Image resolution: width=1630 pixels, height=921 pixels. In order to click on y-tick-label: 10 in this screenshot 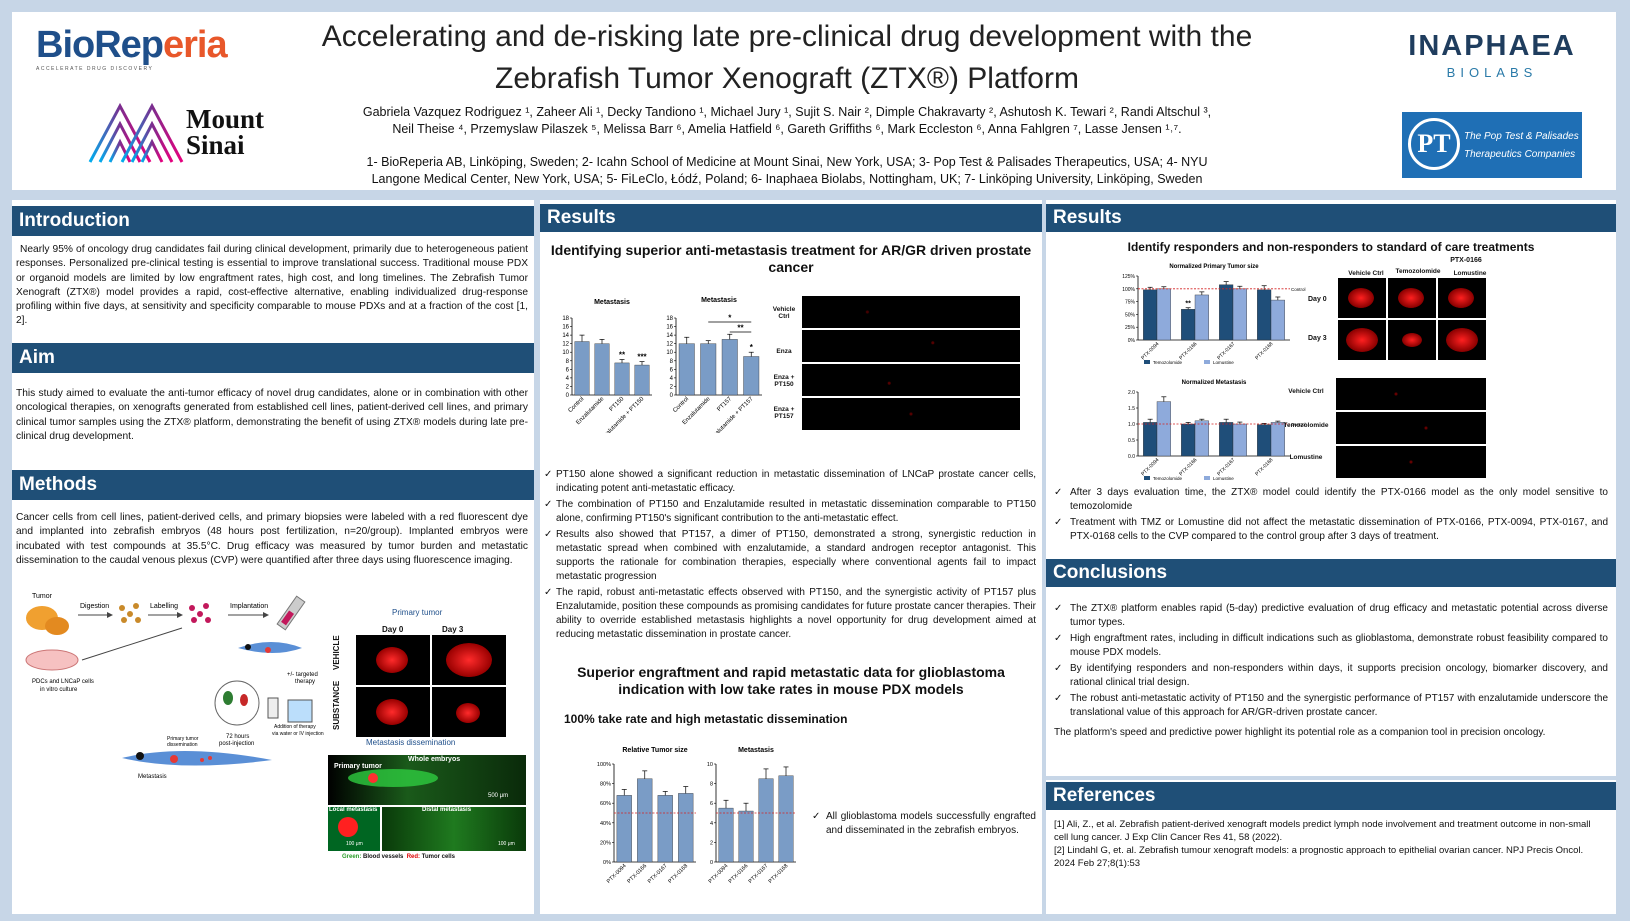, I will do `click(669, 353)`.